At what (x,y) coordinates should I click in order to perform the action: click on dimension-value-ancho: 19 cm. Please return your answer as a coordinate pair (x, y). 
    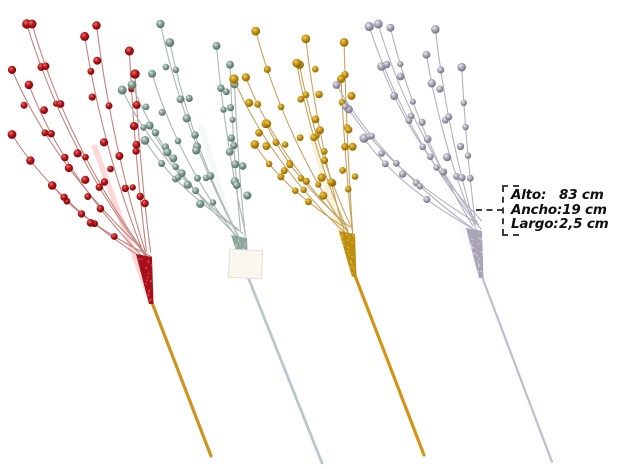
    Looking at the image, I should click on (584, 209).